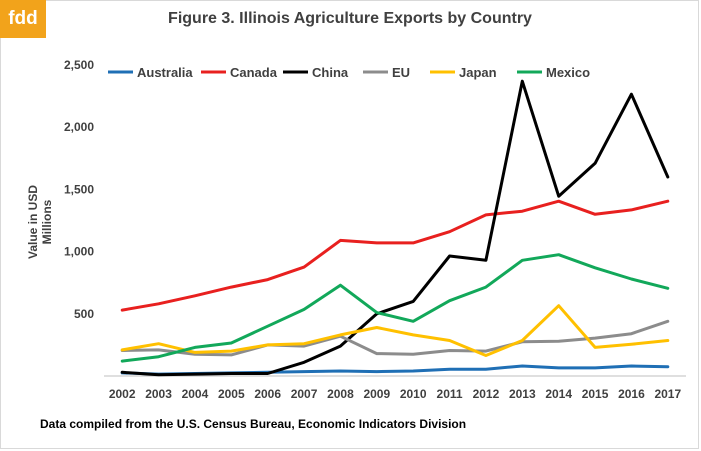 This screenshot has width=701, height=451. Describe the element at coordinates (195, 394) in the screenshot. I see `x-tick-label: 2004` at that location.